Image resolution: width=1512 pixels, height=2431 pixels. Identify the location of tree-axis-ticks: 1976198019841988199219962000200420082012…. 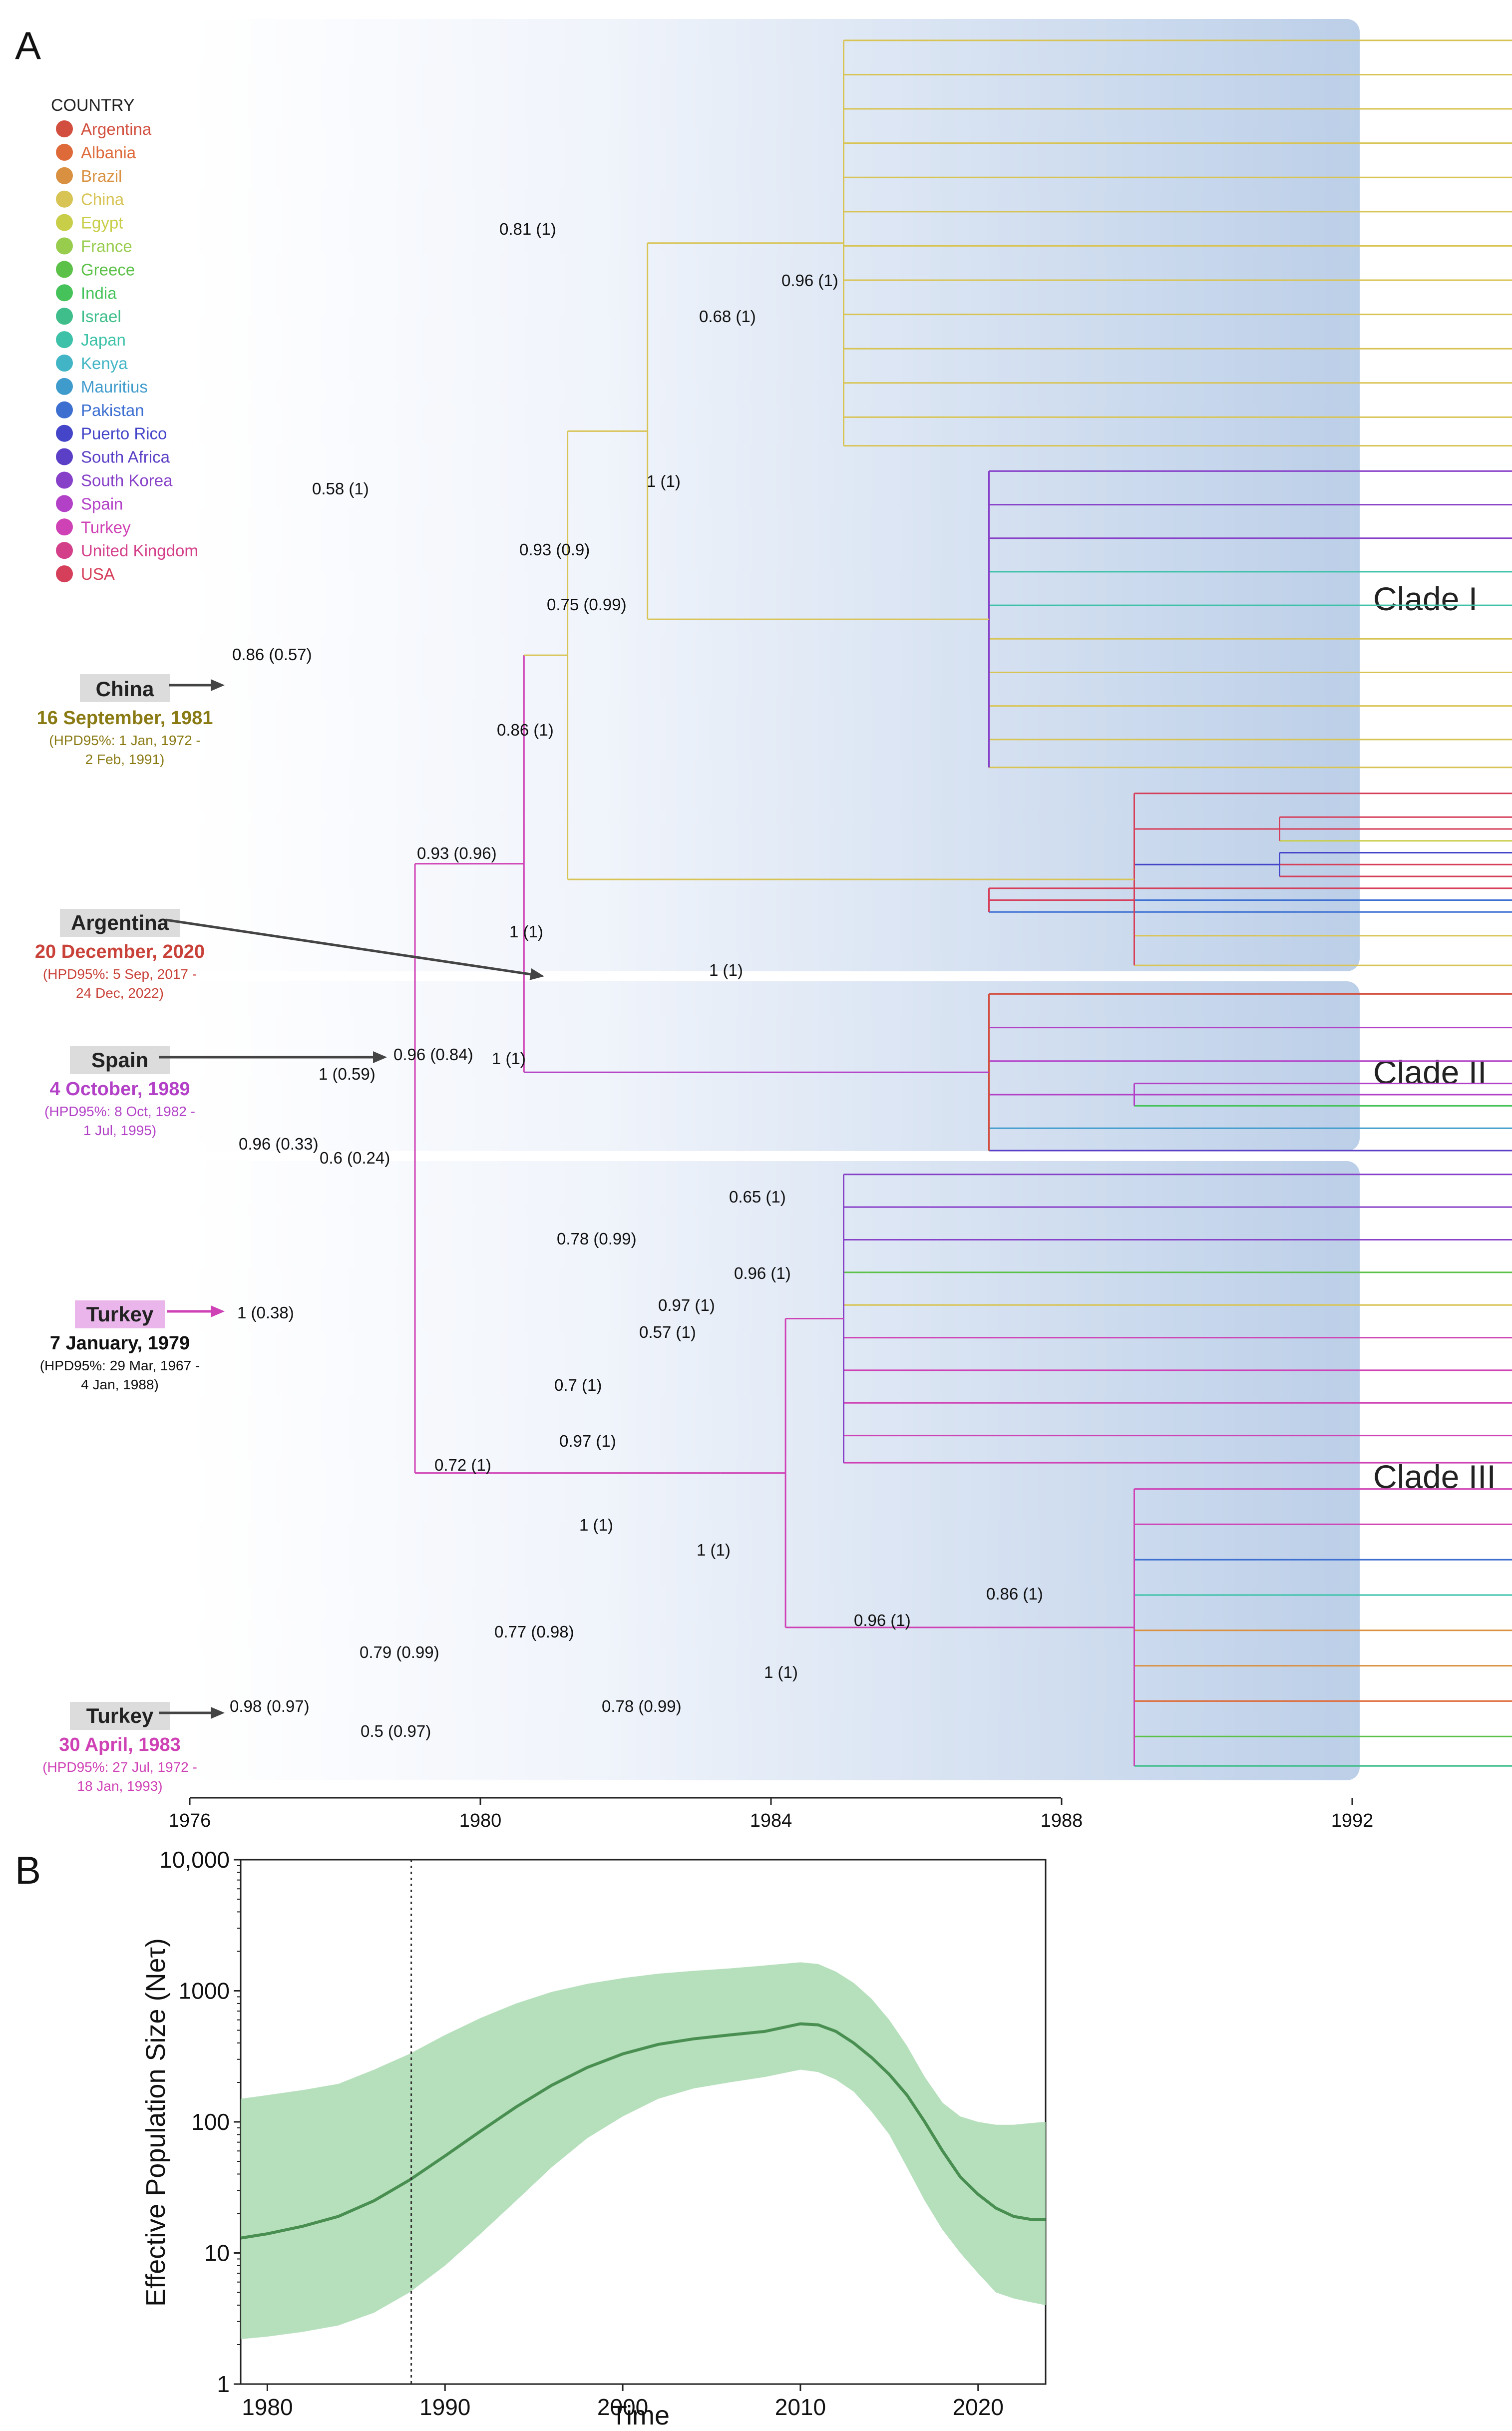
(771, 1814).